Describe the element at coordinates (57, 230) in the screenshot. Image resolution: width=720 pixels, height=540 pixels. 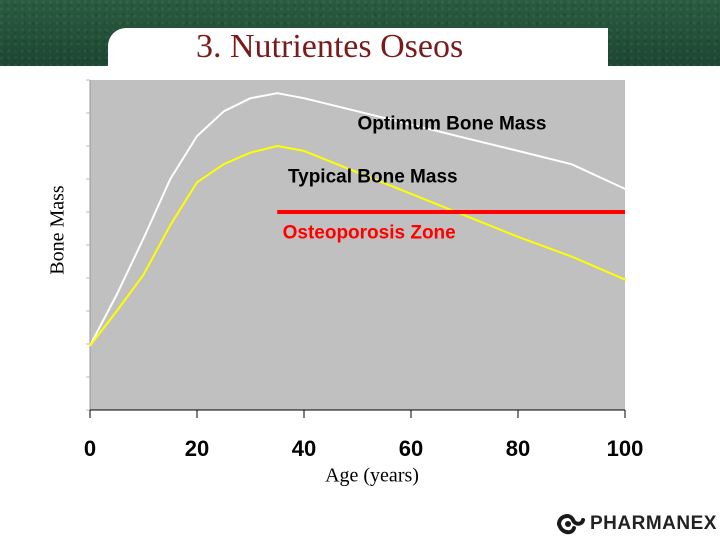
I see `y-axis-label: Bone Mass` at that location.